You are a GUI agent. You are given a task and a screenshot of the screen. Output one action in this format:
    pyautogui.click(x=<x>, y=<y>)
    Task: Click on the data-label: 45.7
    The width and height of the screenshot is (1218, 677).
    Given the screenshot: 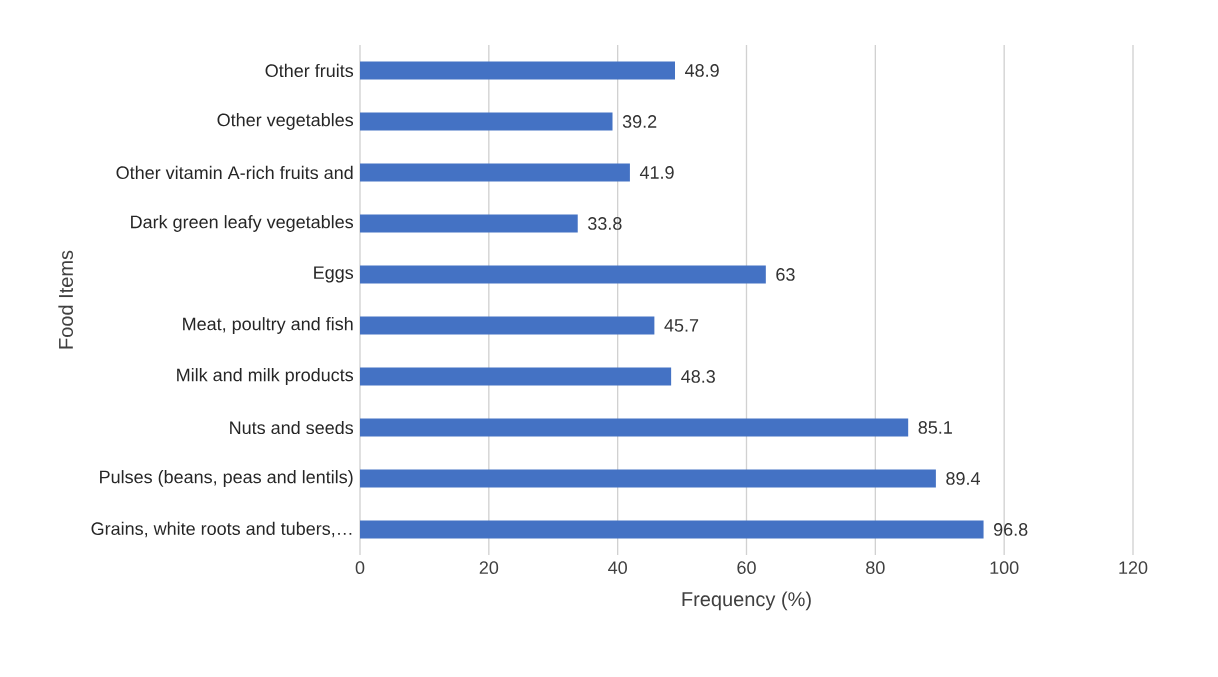 What is the action you would take?
    pyautogui.click(x=681, y=325)
    